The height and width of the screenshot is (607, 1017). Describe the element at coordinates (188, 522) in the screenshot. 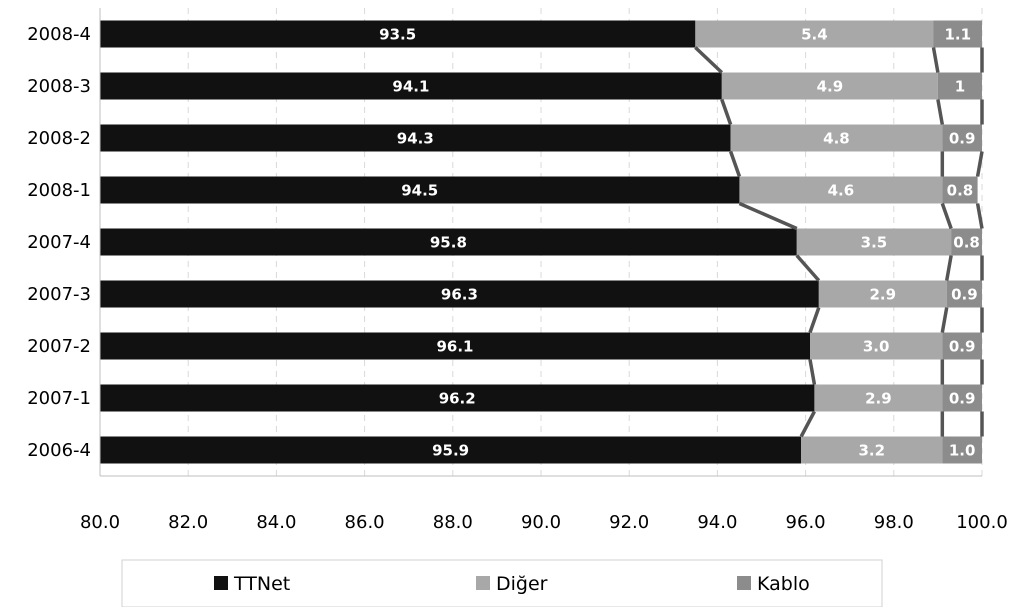

I see `x-tick-label: 82.0` at that location.